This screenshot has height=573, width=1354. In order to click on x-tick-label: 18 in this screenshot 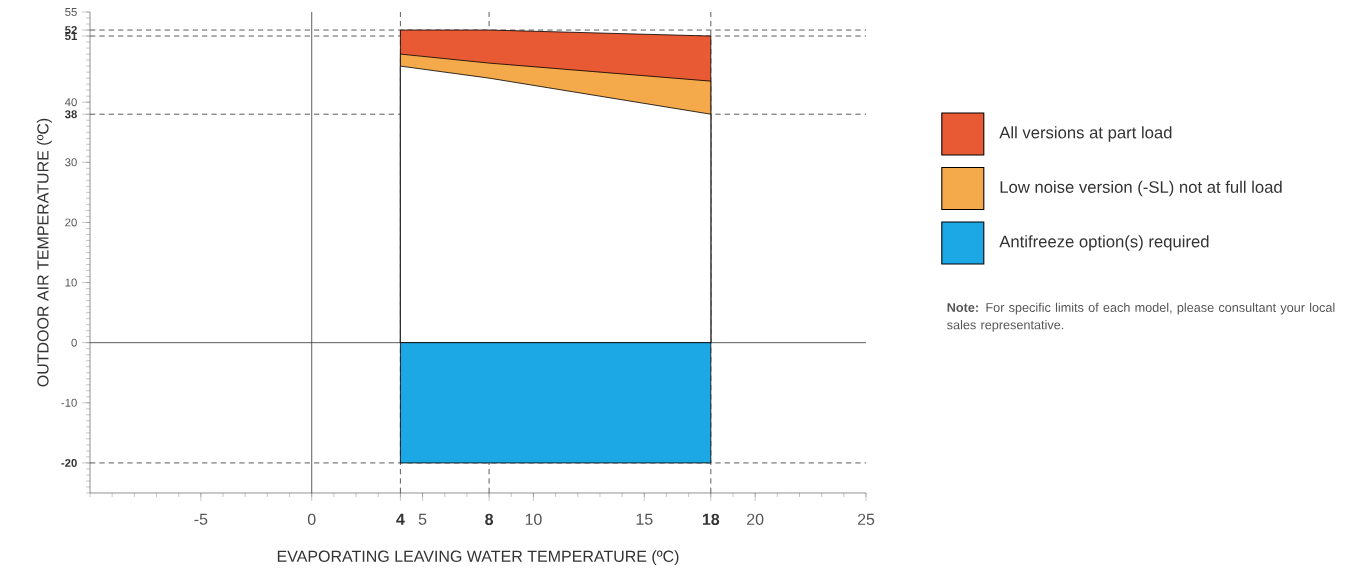, I will do `click(711, 519)`.